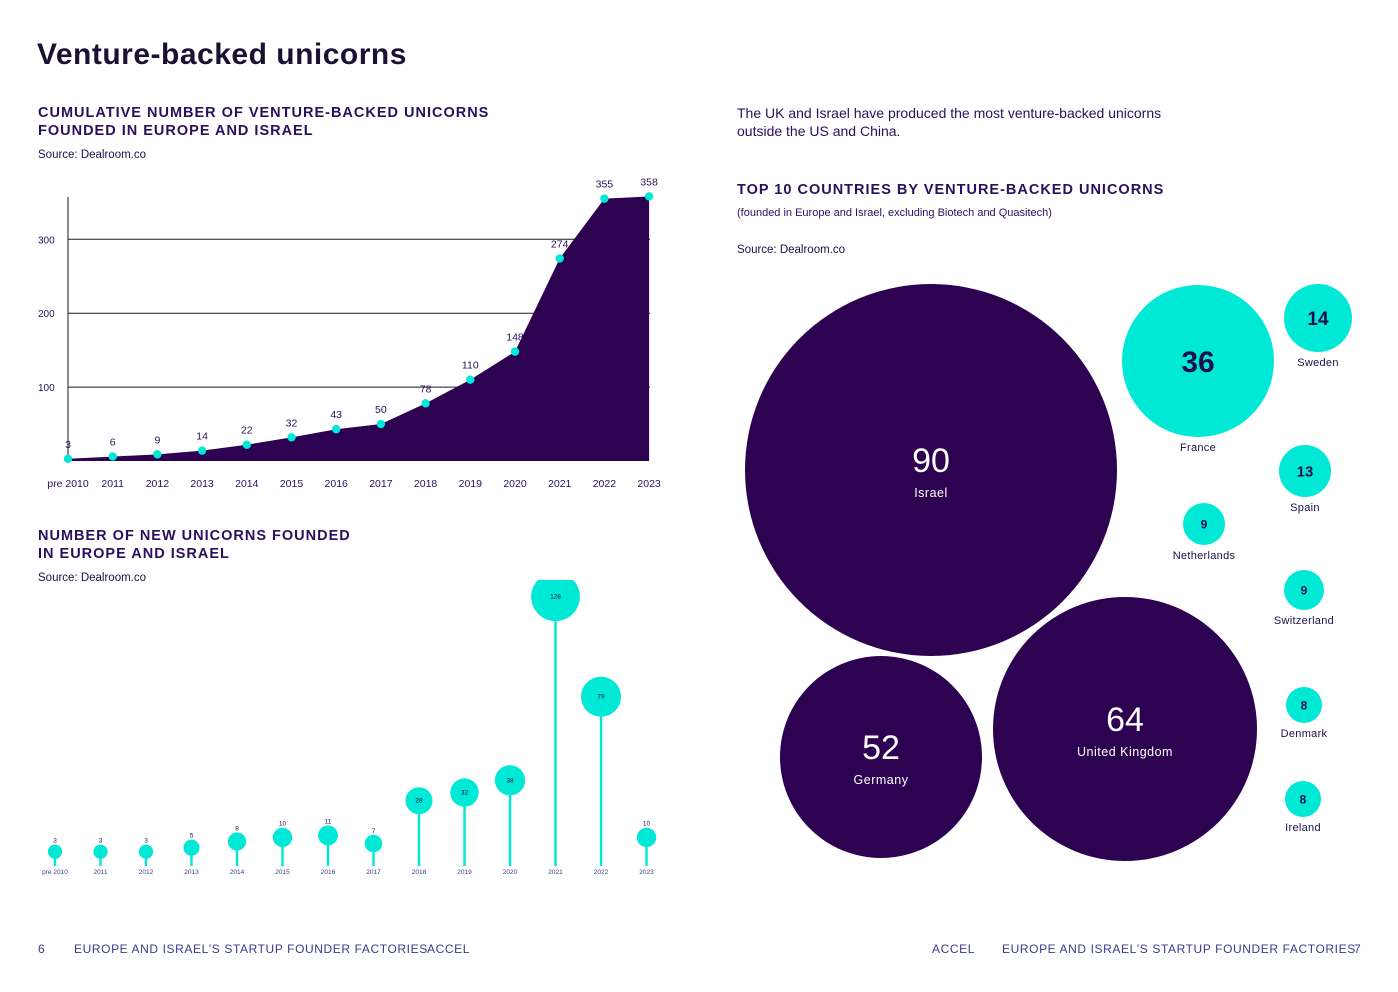 This screenshot has width=1398, height=992. I want to click on country-name: Denmark, so click(1304, 734).